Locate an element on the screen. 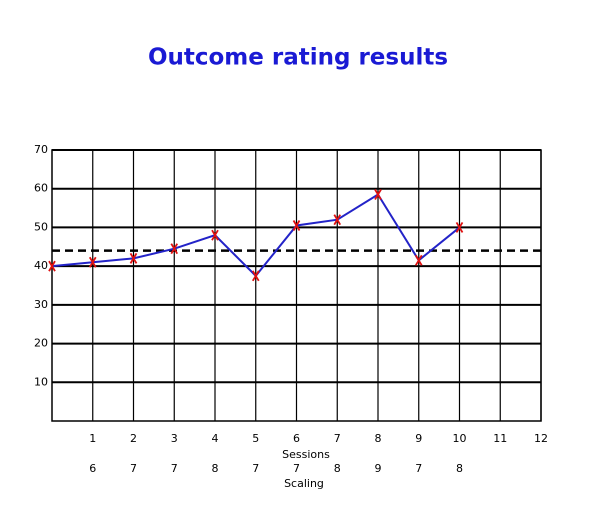 The image size is (596, 512). x-tick-label: 5 is located at coordinates (255, 438).